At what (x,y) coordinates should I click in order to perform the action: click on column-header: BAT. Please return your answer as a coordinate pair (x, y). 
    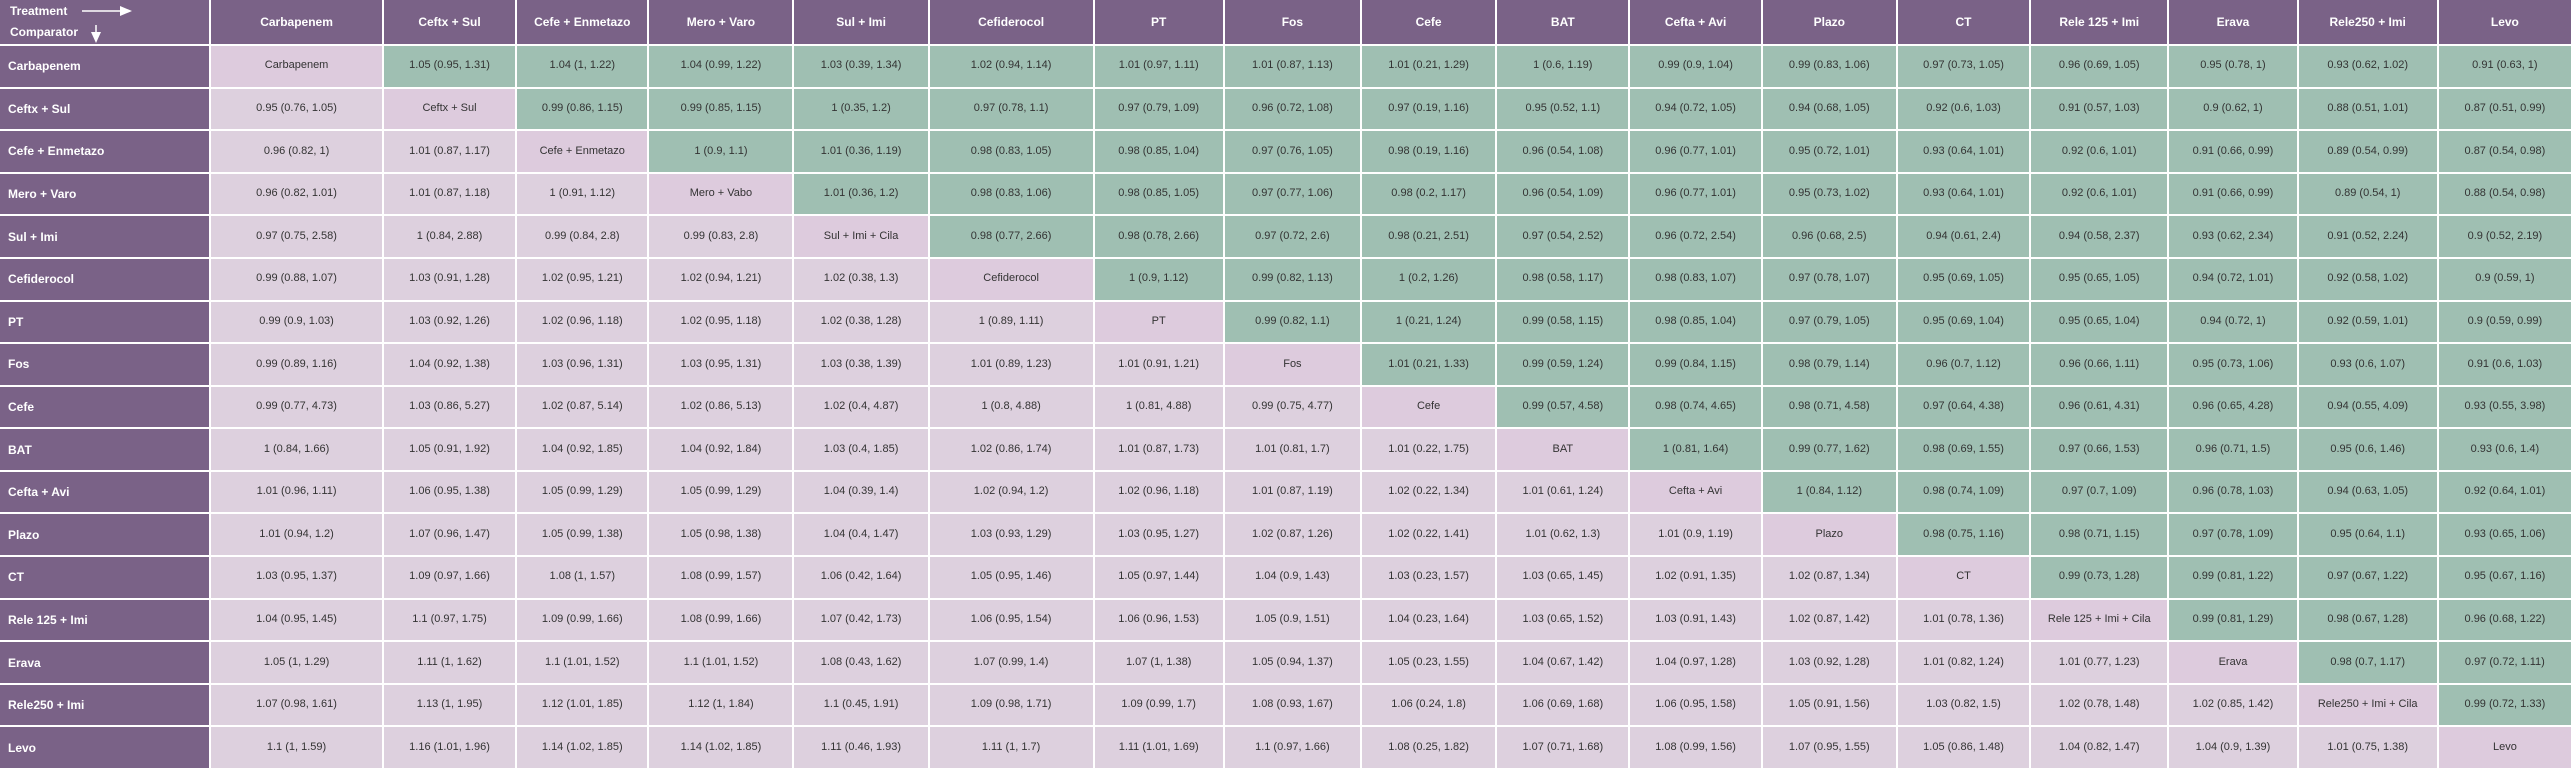
    Looking at the image, I should click on (1563, 22).